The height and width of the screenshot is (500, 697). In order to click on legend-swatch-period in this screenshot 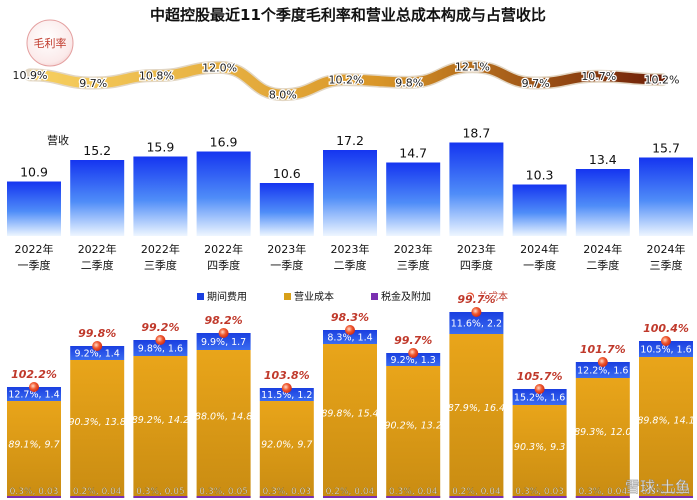, I will do `click(200, 296)`.